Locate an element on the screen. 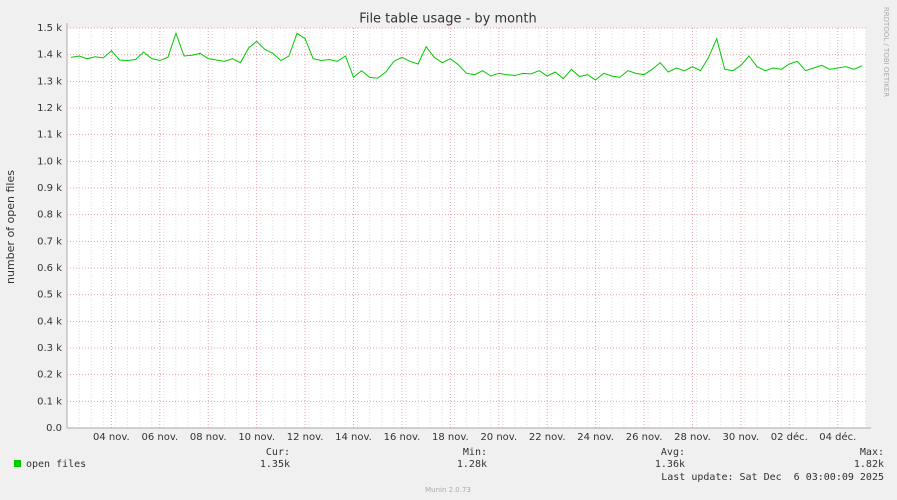 This screenshot has height=500, width=897. y-tick-label: 0.2 k is located at coordinates (49, 375).